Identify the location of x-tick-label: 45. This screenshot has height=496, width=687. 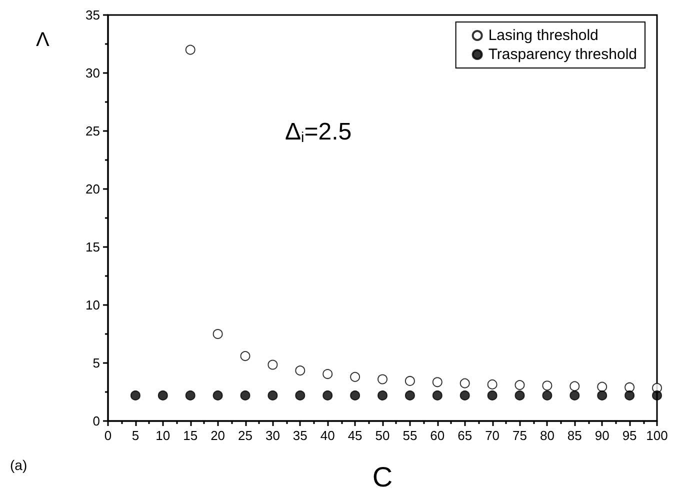
(355, 435).